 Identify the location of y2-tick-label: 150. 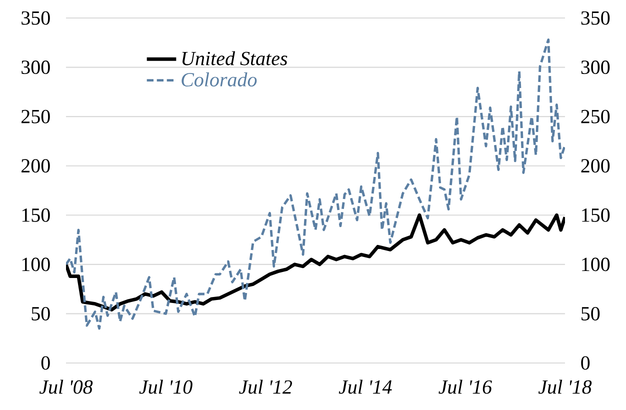
(596, 215).